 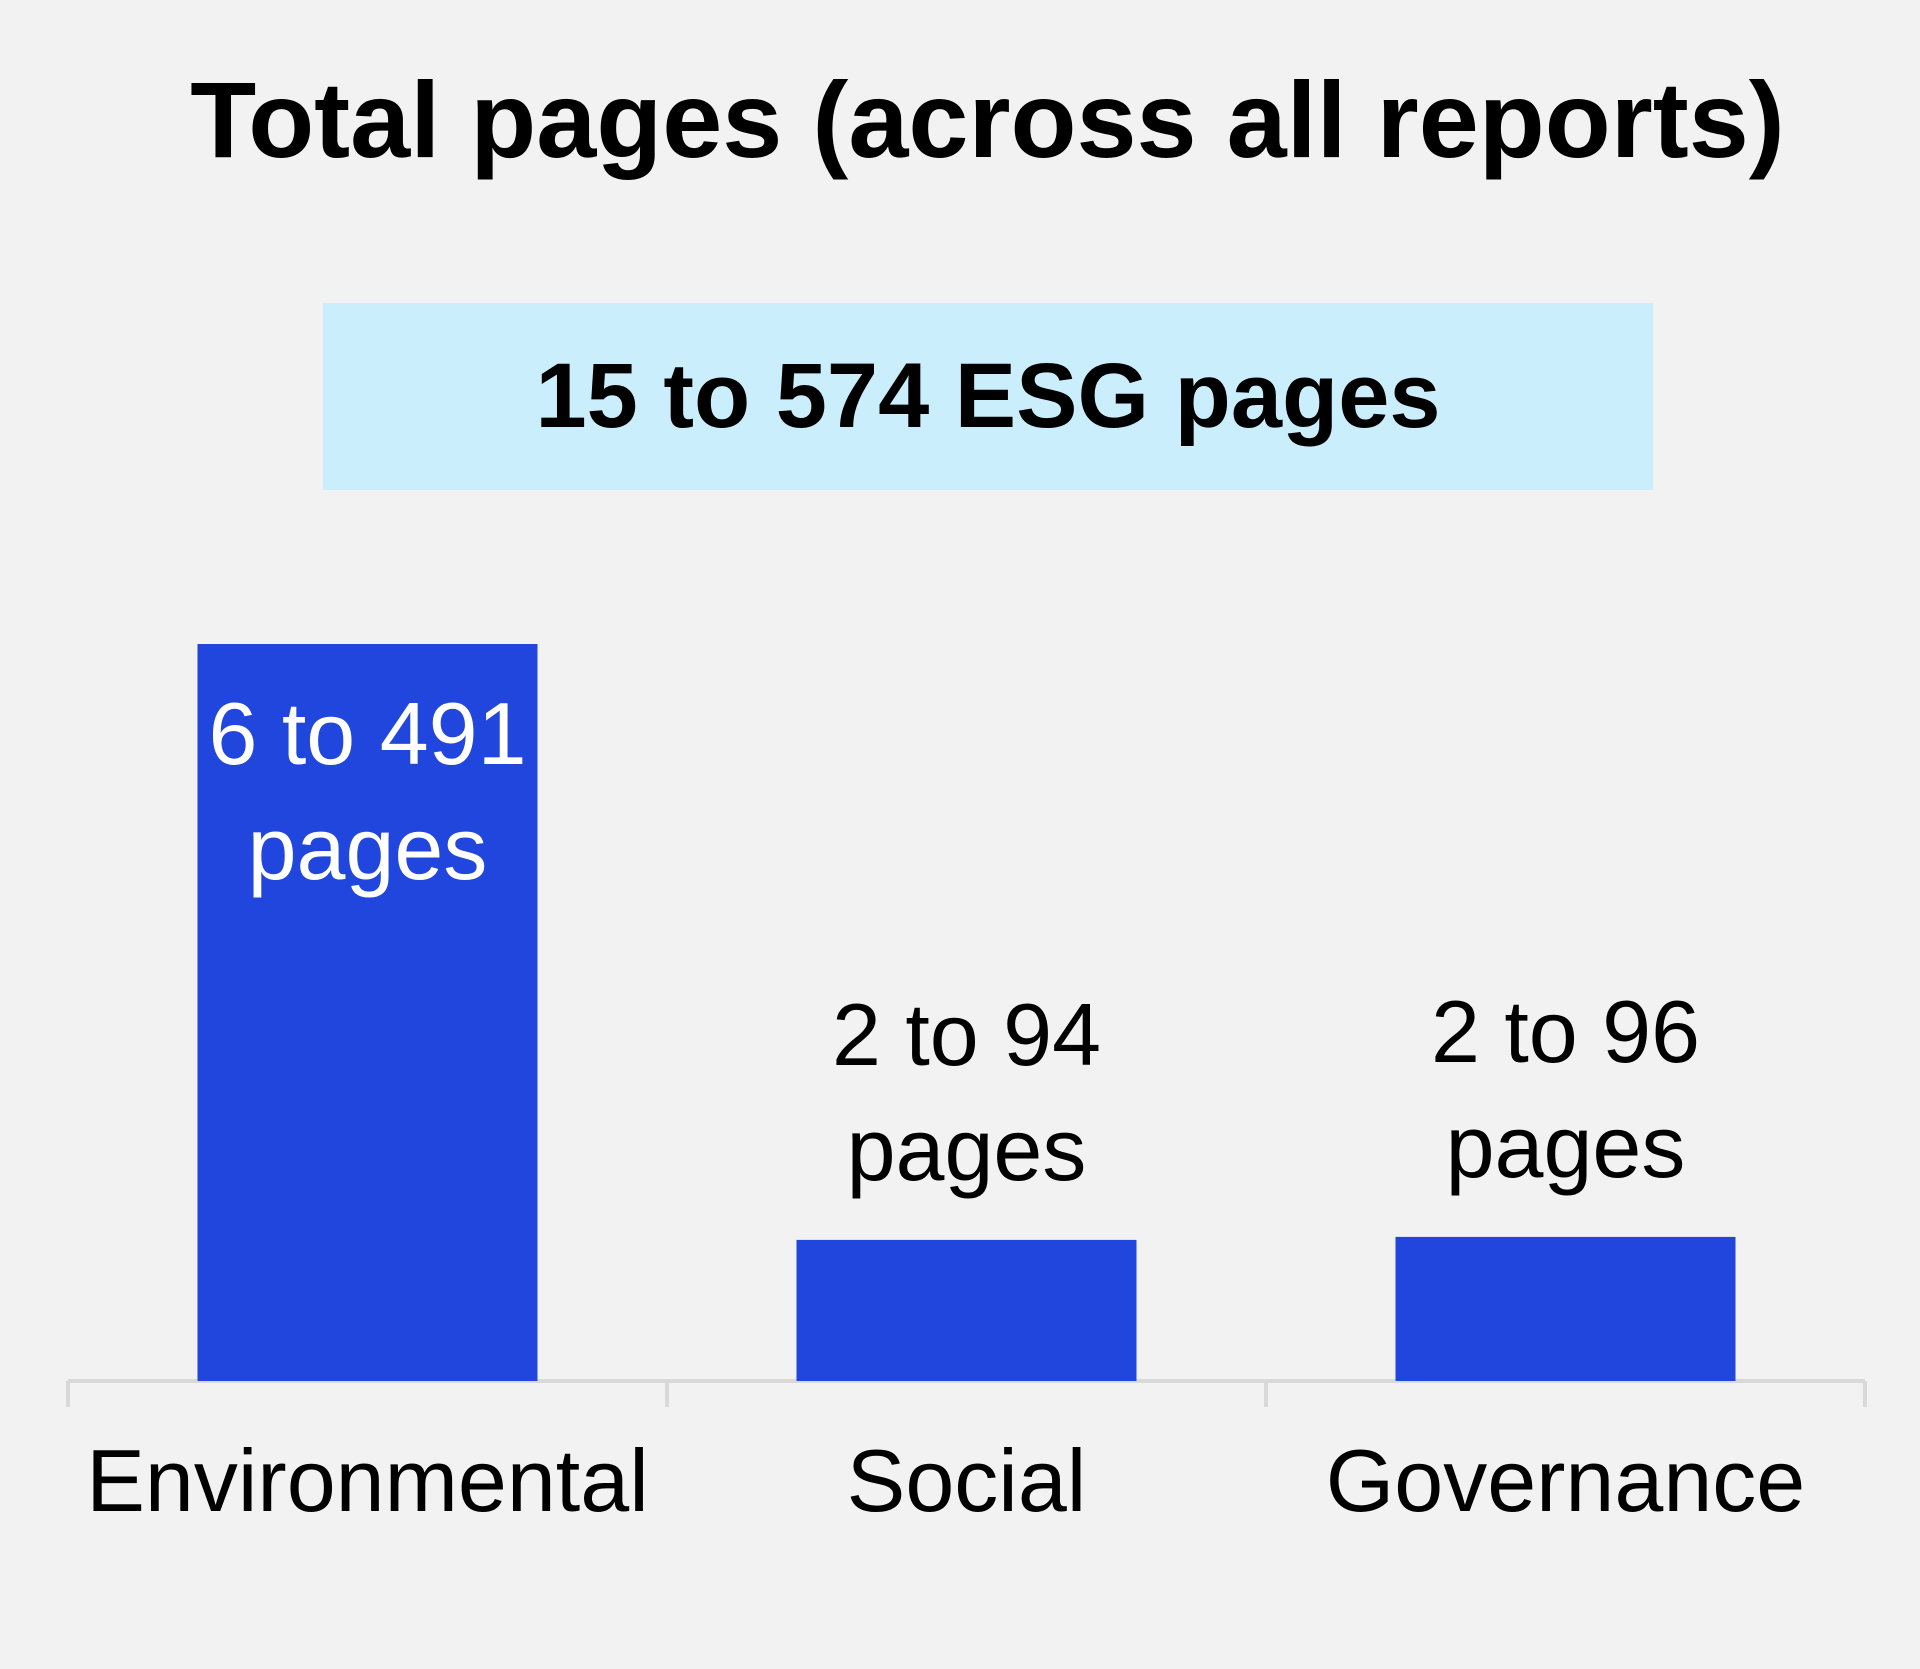 What do you see at coordinates (966, 1092) in the screenshot?
I see `data-label-social: 2 to 94 pages` at bounding box center [966, 1092].